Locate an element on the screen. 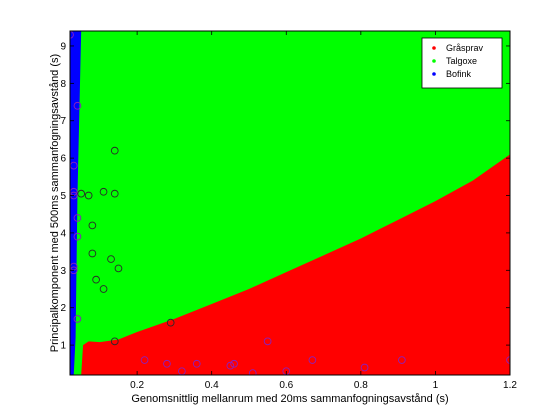 The image size is (560, 420). legend-label-grasprav: Gråsprav is located at coordinates (465, 48).